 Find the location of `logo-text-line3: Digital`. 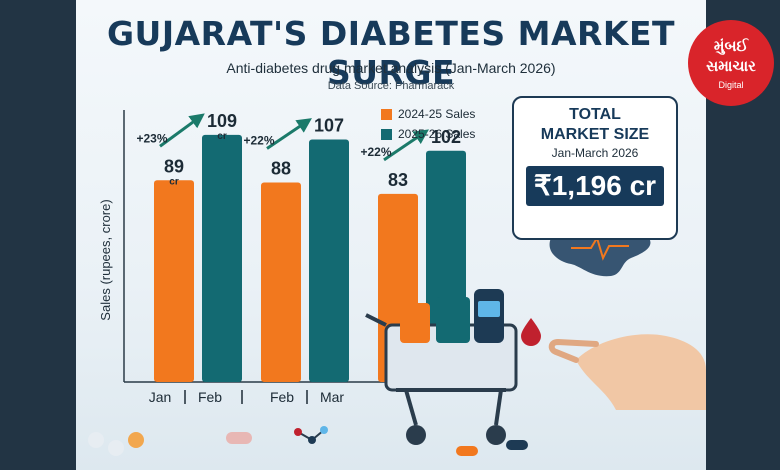

logo-text-line3: Digital is located at coordinates (731, 85).